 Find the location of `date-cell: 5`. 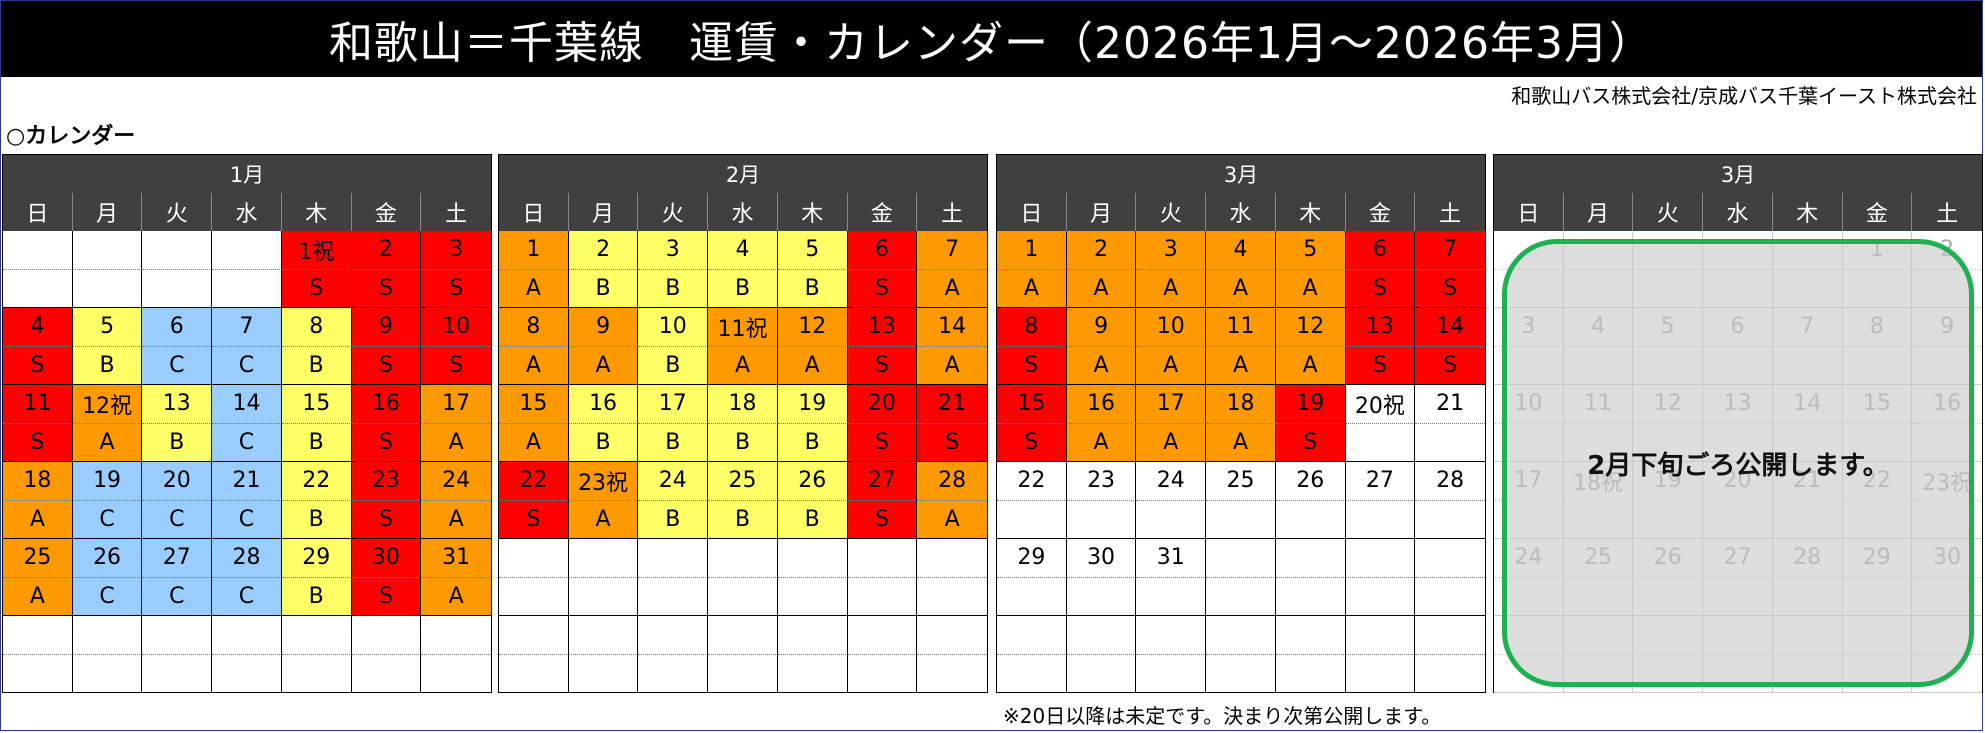

date-cell: 5 is located at coordinates (107, 327).